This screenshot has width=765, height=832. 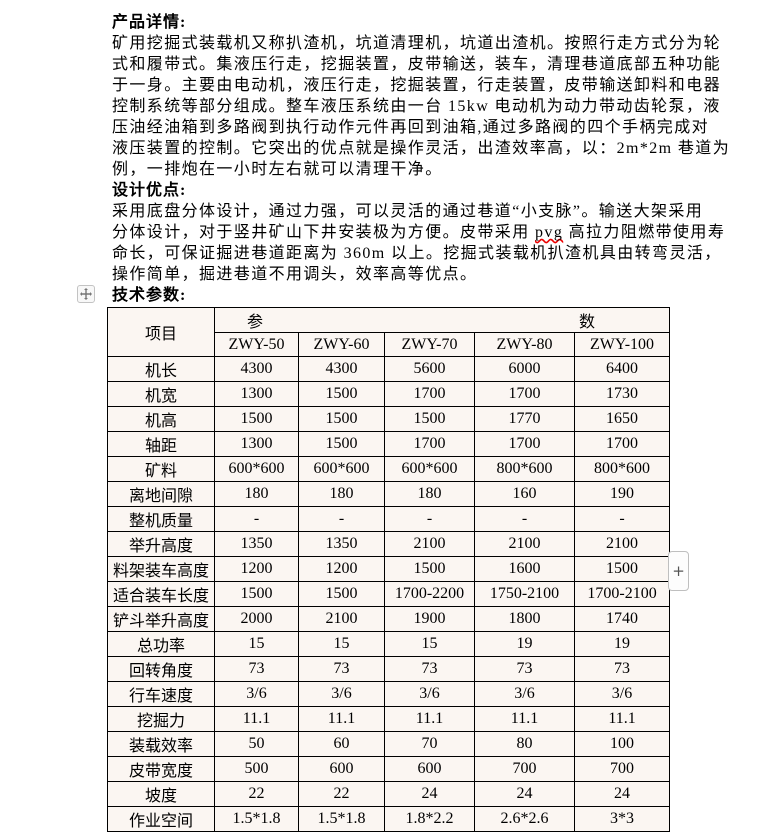 What do you see at coordinates (341, 544) in the screenshot?
I see `spec-value-cell: 1350` at bounding box center [341, 544].